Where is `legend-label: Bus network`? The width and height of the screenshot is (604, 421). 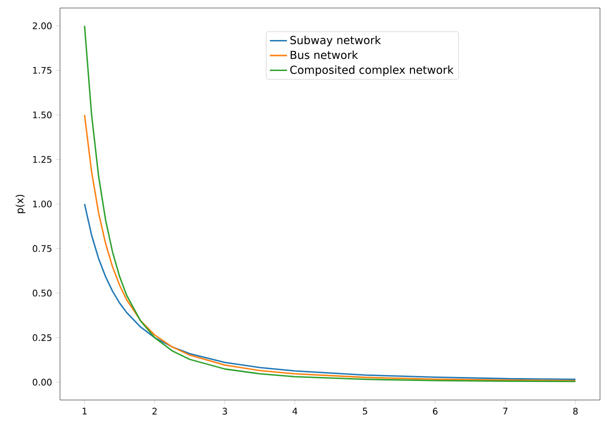
legend-label: Bus network is located at coordinates (324, 55).